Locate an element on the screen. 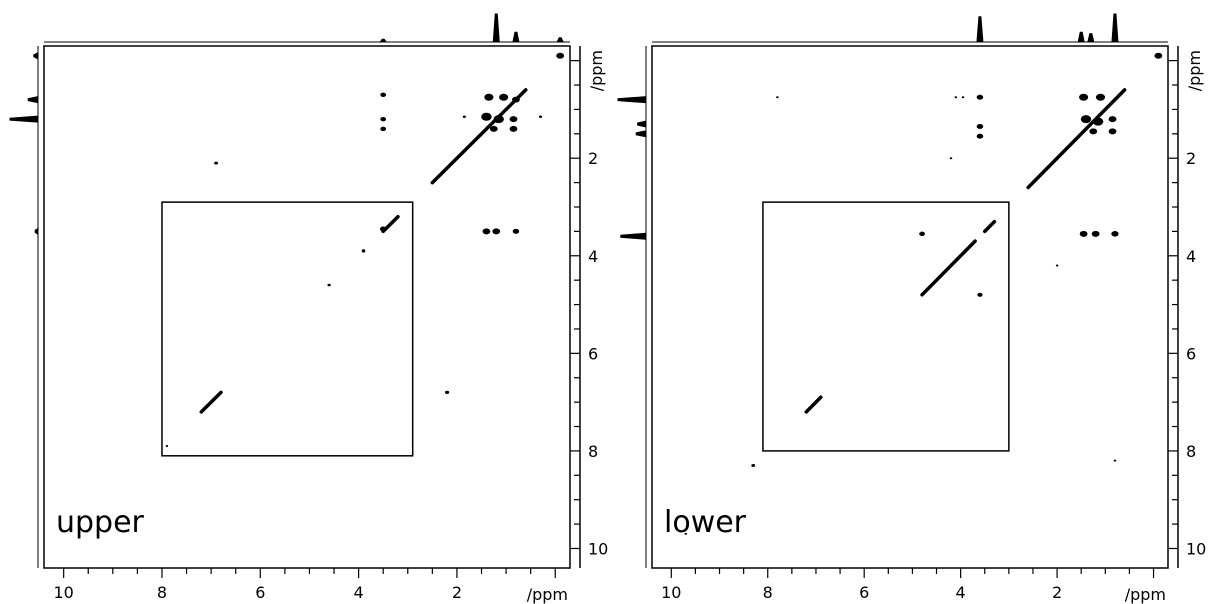  y-tick-label: 10 is located at coordinates (598, 548).